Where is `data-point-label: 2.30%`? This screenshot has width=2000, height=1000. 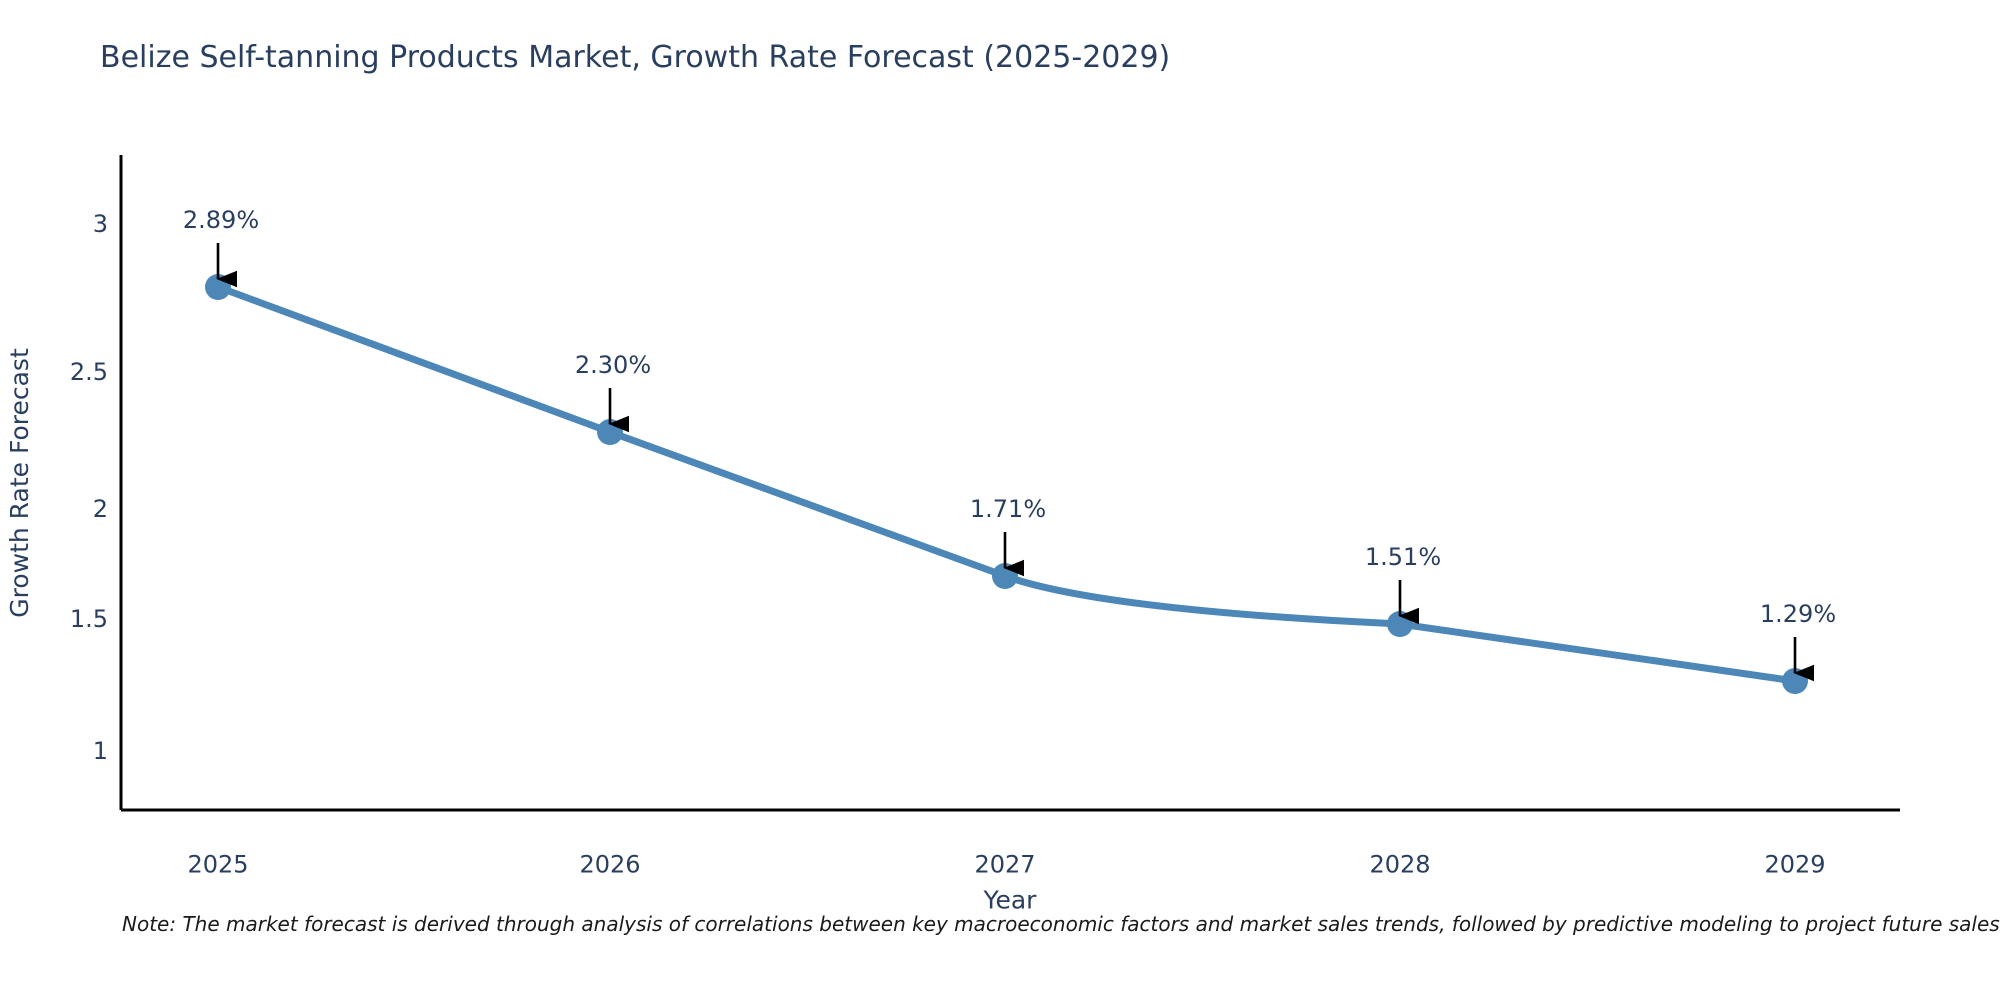 data-point-label: 2.30% is located at coordinates (613, 365).